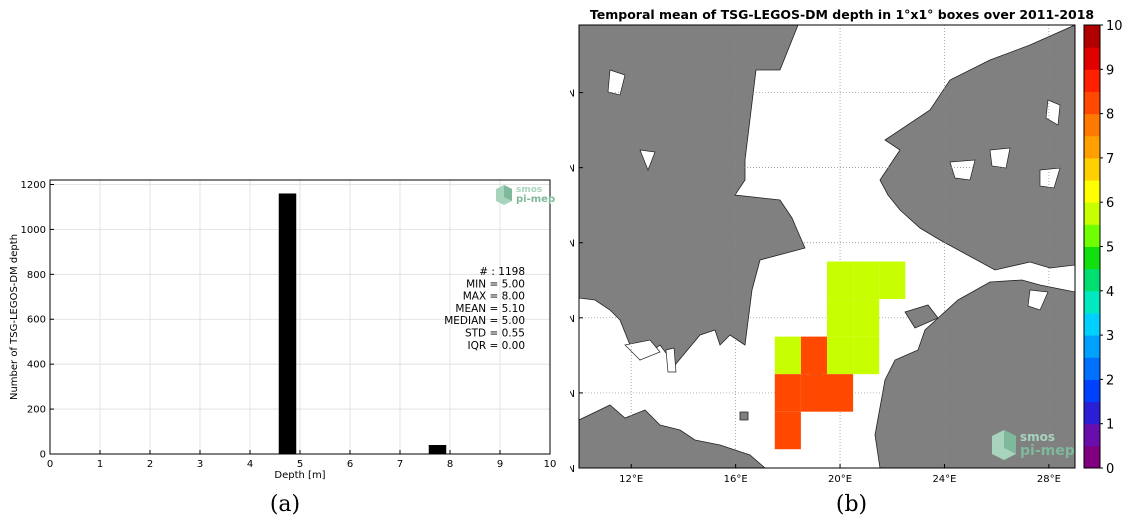 This screenshot has height=527, width=1133. What do you see at coordinates (36, 410) in the screenshot?
I see `y-tick-label: 200` at bounding box center [36, 410].